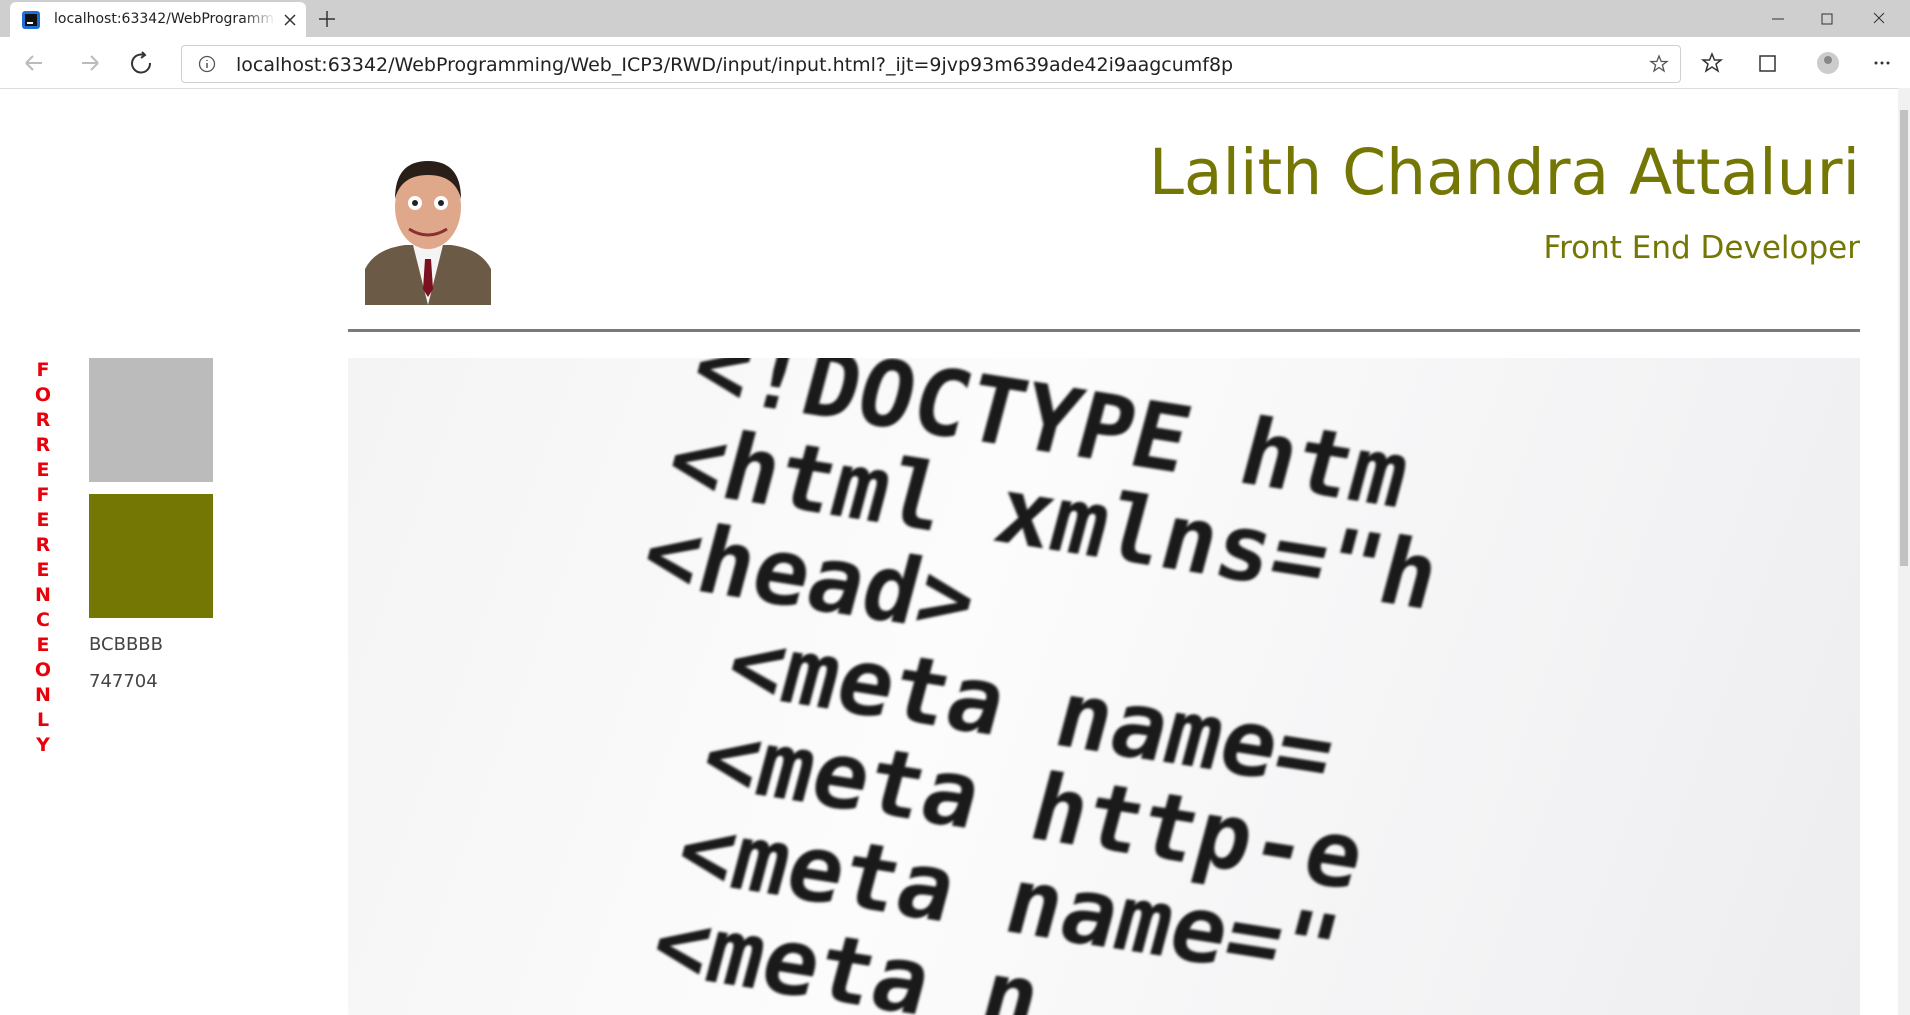 The image size is (1910, 1015). What do you see at coordinates (123, 681) in the screenshot?
I see `swatch-label: 747704` at bounding box center [123, 681].